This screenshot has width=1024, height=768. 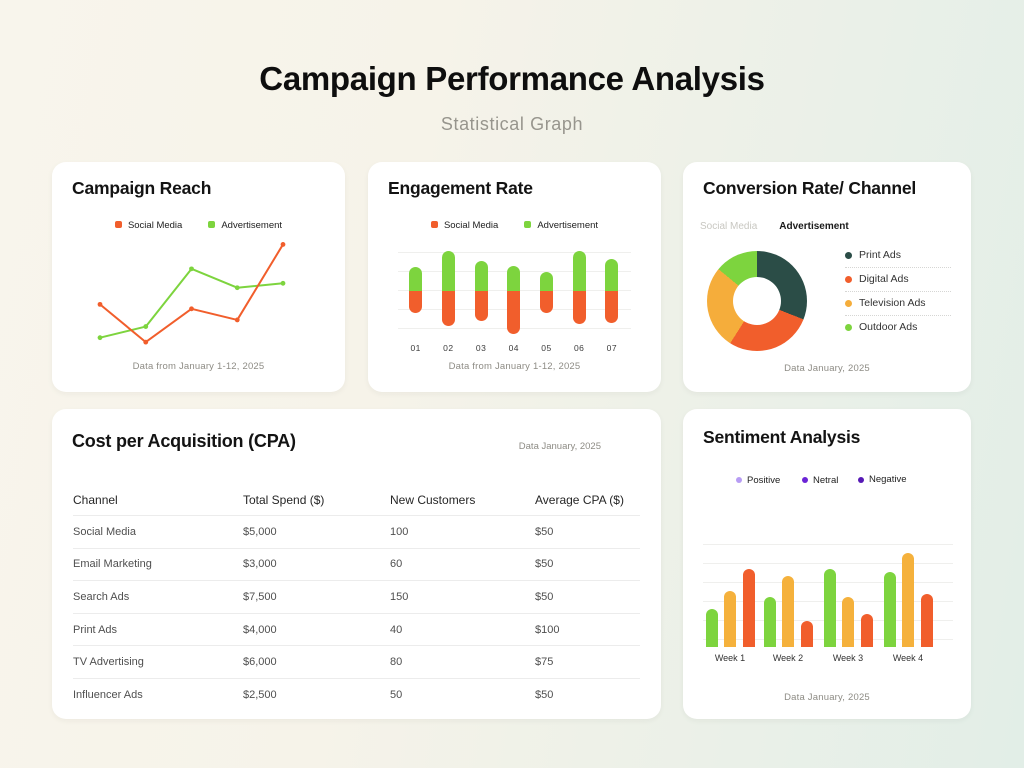 I want to click on cell-average-cpa-: $75, so click(x=544, y=662).